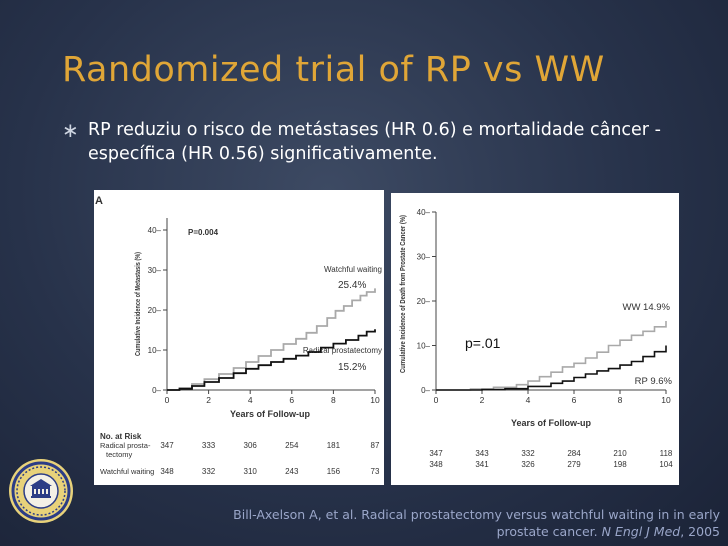 The height and width of the screenshot is (546, 728). Describe the element at coordinates (424, 346) in the screenshot. I see `chart-b-ytick-label-1: 10–` at that location.